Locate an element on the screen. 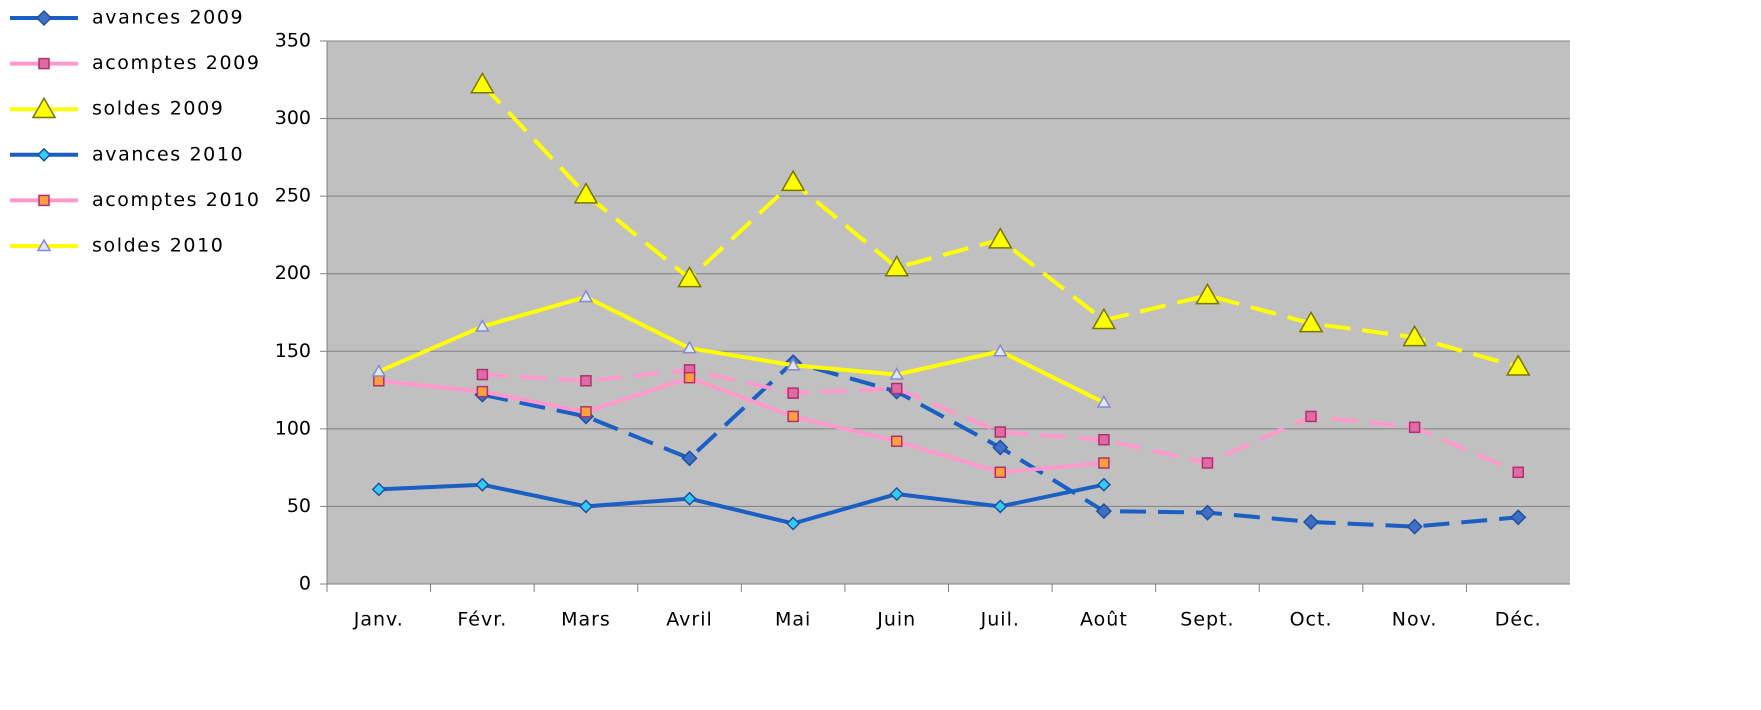 The width and height of the screenshot is (1761, 710). y-tick-label: 200 is located at coordinates (293, 273).